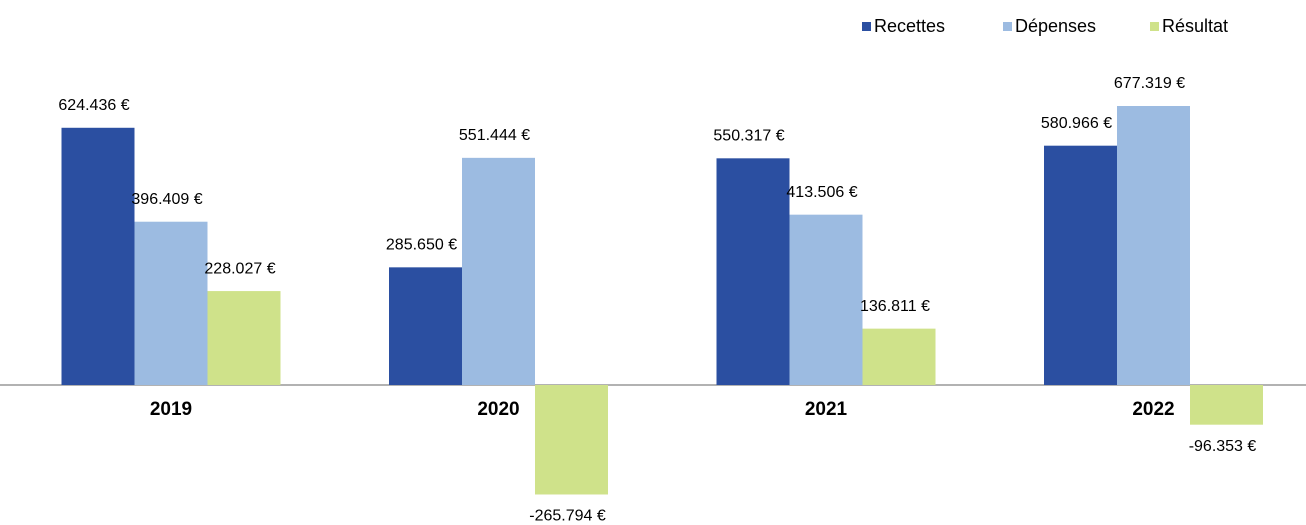  I want to click on value-label: 550.317 €, so click(748, 136).